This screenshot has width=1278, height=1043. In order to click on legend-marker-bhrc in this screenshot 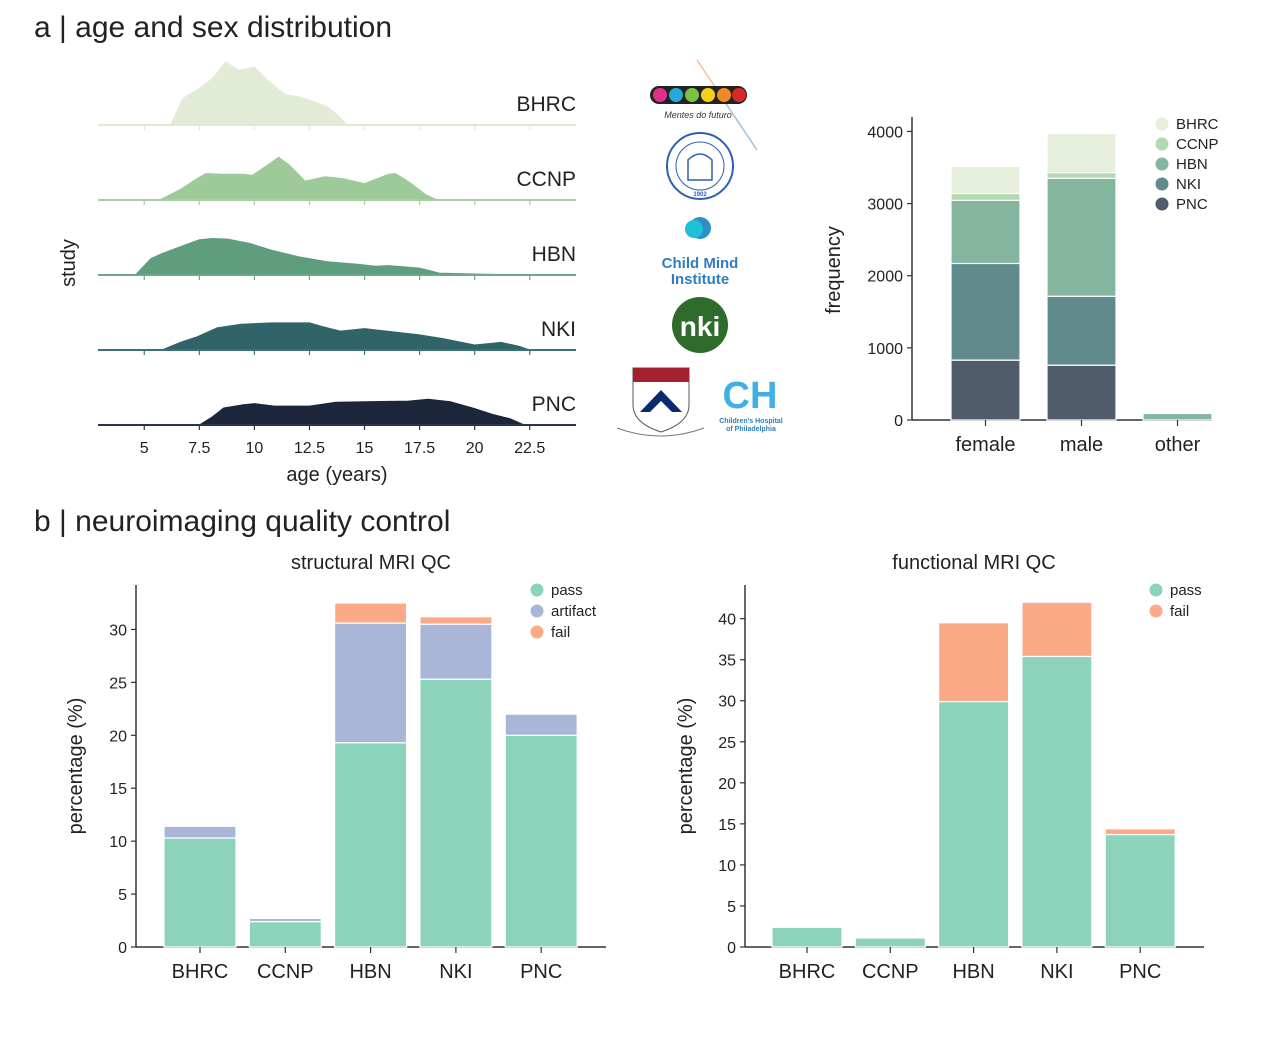, I will do `click(1162, 124)`.